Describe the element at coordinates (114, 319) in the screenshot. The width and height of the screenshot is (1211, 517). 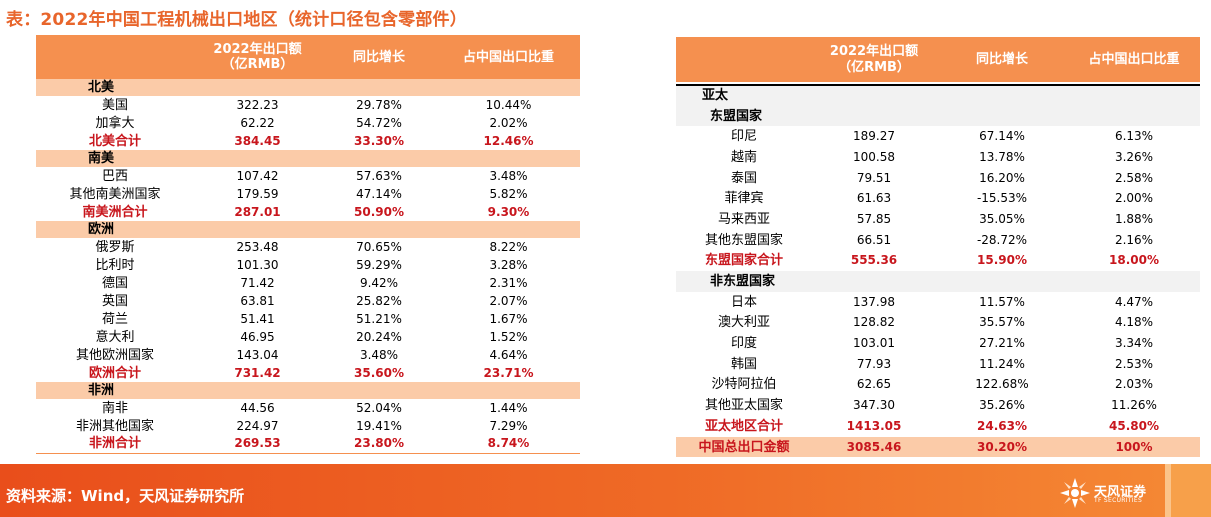
I see `country-name: 荷兰` at that location.